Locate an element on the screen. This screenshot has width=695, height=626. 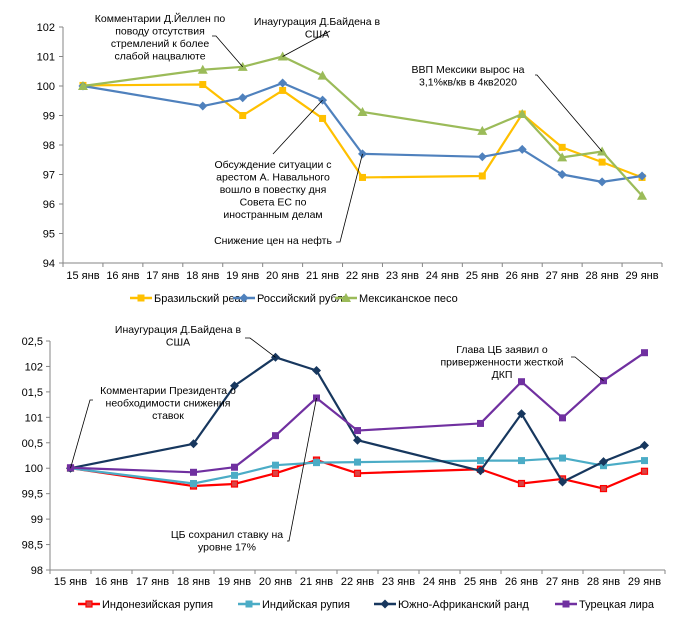
annotation-text: Инаугурация Д.Байдена в США is located at coordinates (317, 28).